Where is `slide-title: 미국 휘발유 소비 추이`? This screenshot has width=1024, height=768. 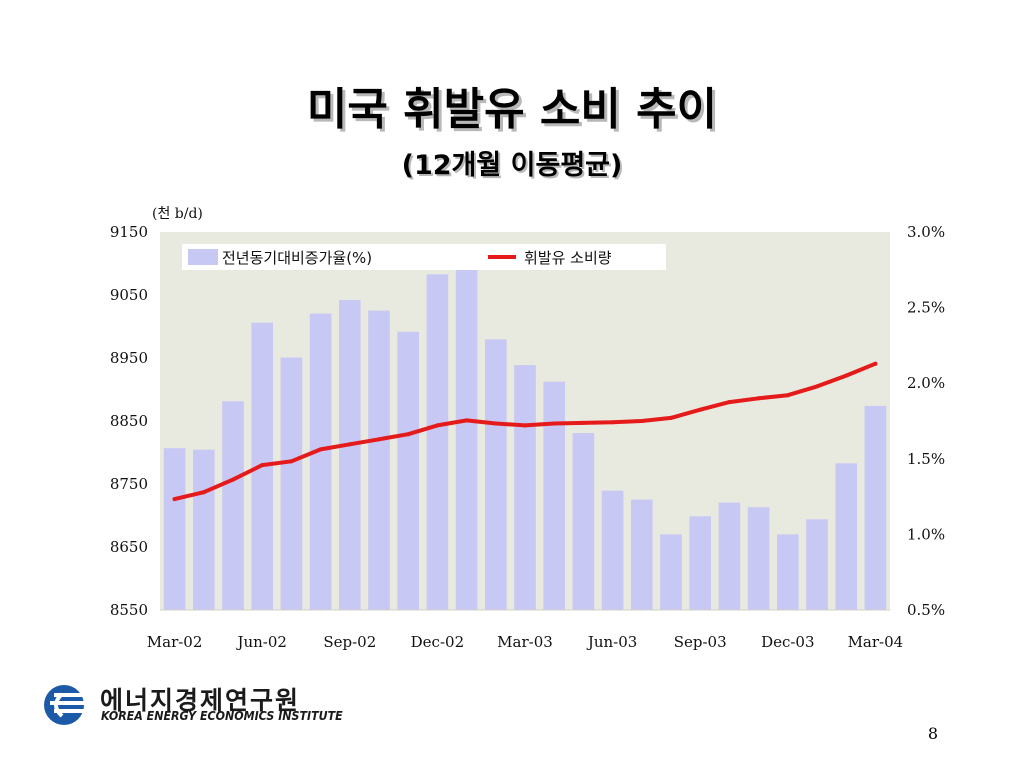
slide-title: 미국 휘발유 소비 추이 is located at coordinates (512, 109).